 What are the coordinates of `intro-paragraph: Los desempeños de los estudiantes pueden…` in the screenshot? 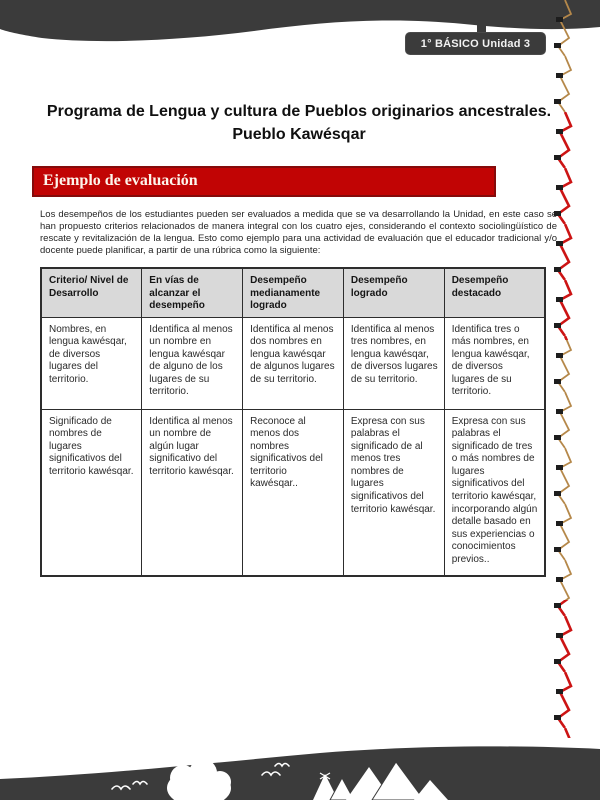 It's located at (298, 232).